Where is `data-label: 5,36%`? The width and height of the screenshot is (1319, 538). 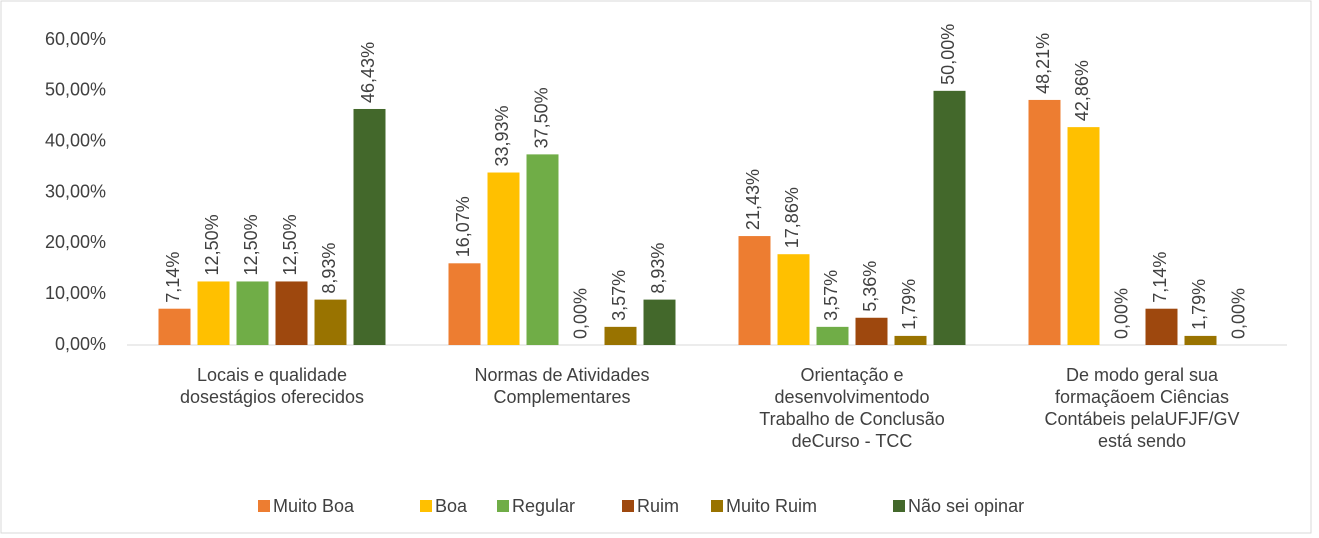
data-label: 5,36% is located at coordinates (870, 286).